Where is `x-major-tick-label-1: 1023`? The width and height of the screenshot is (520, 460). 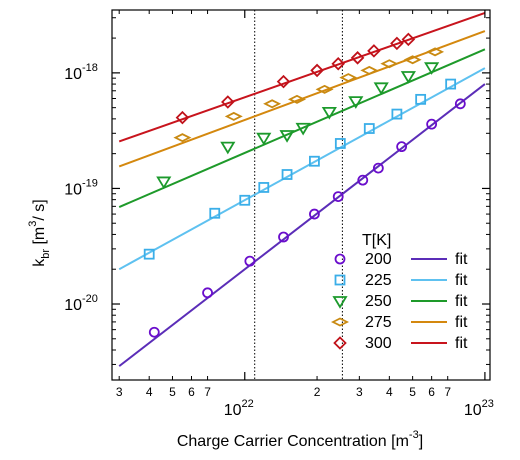
x-major-tick-label-1: 1023 is located at coordinates (479, 408).